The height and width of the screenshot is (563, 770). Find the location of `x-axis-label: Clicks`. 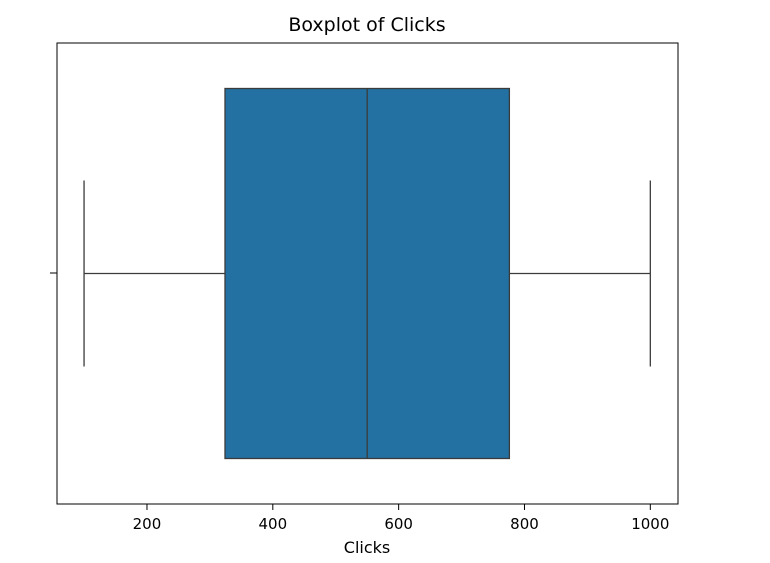

x-axis-label: Clicks is located at coordinates (367, 547).